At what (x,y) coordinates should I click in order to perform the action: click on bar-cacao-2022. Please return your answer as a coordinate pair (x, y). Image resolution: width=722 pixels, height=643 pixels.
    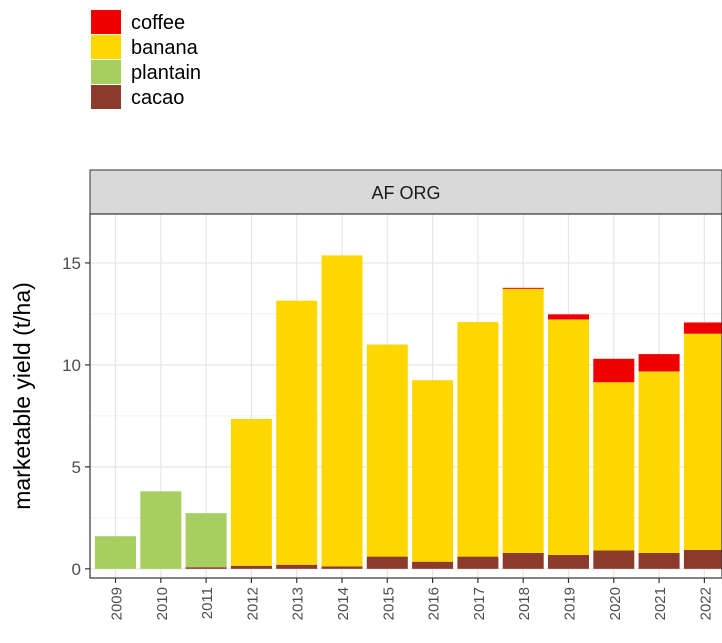
    Looking at the image, I should click on (702, 559).